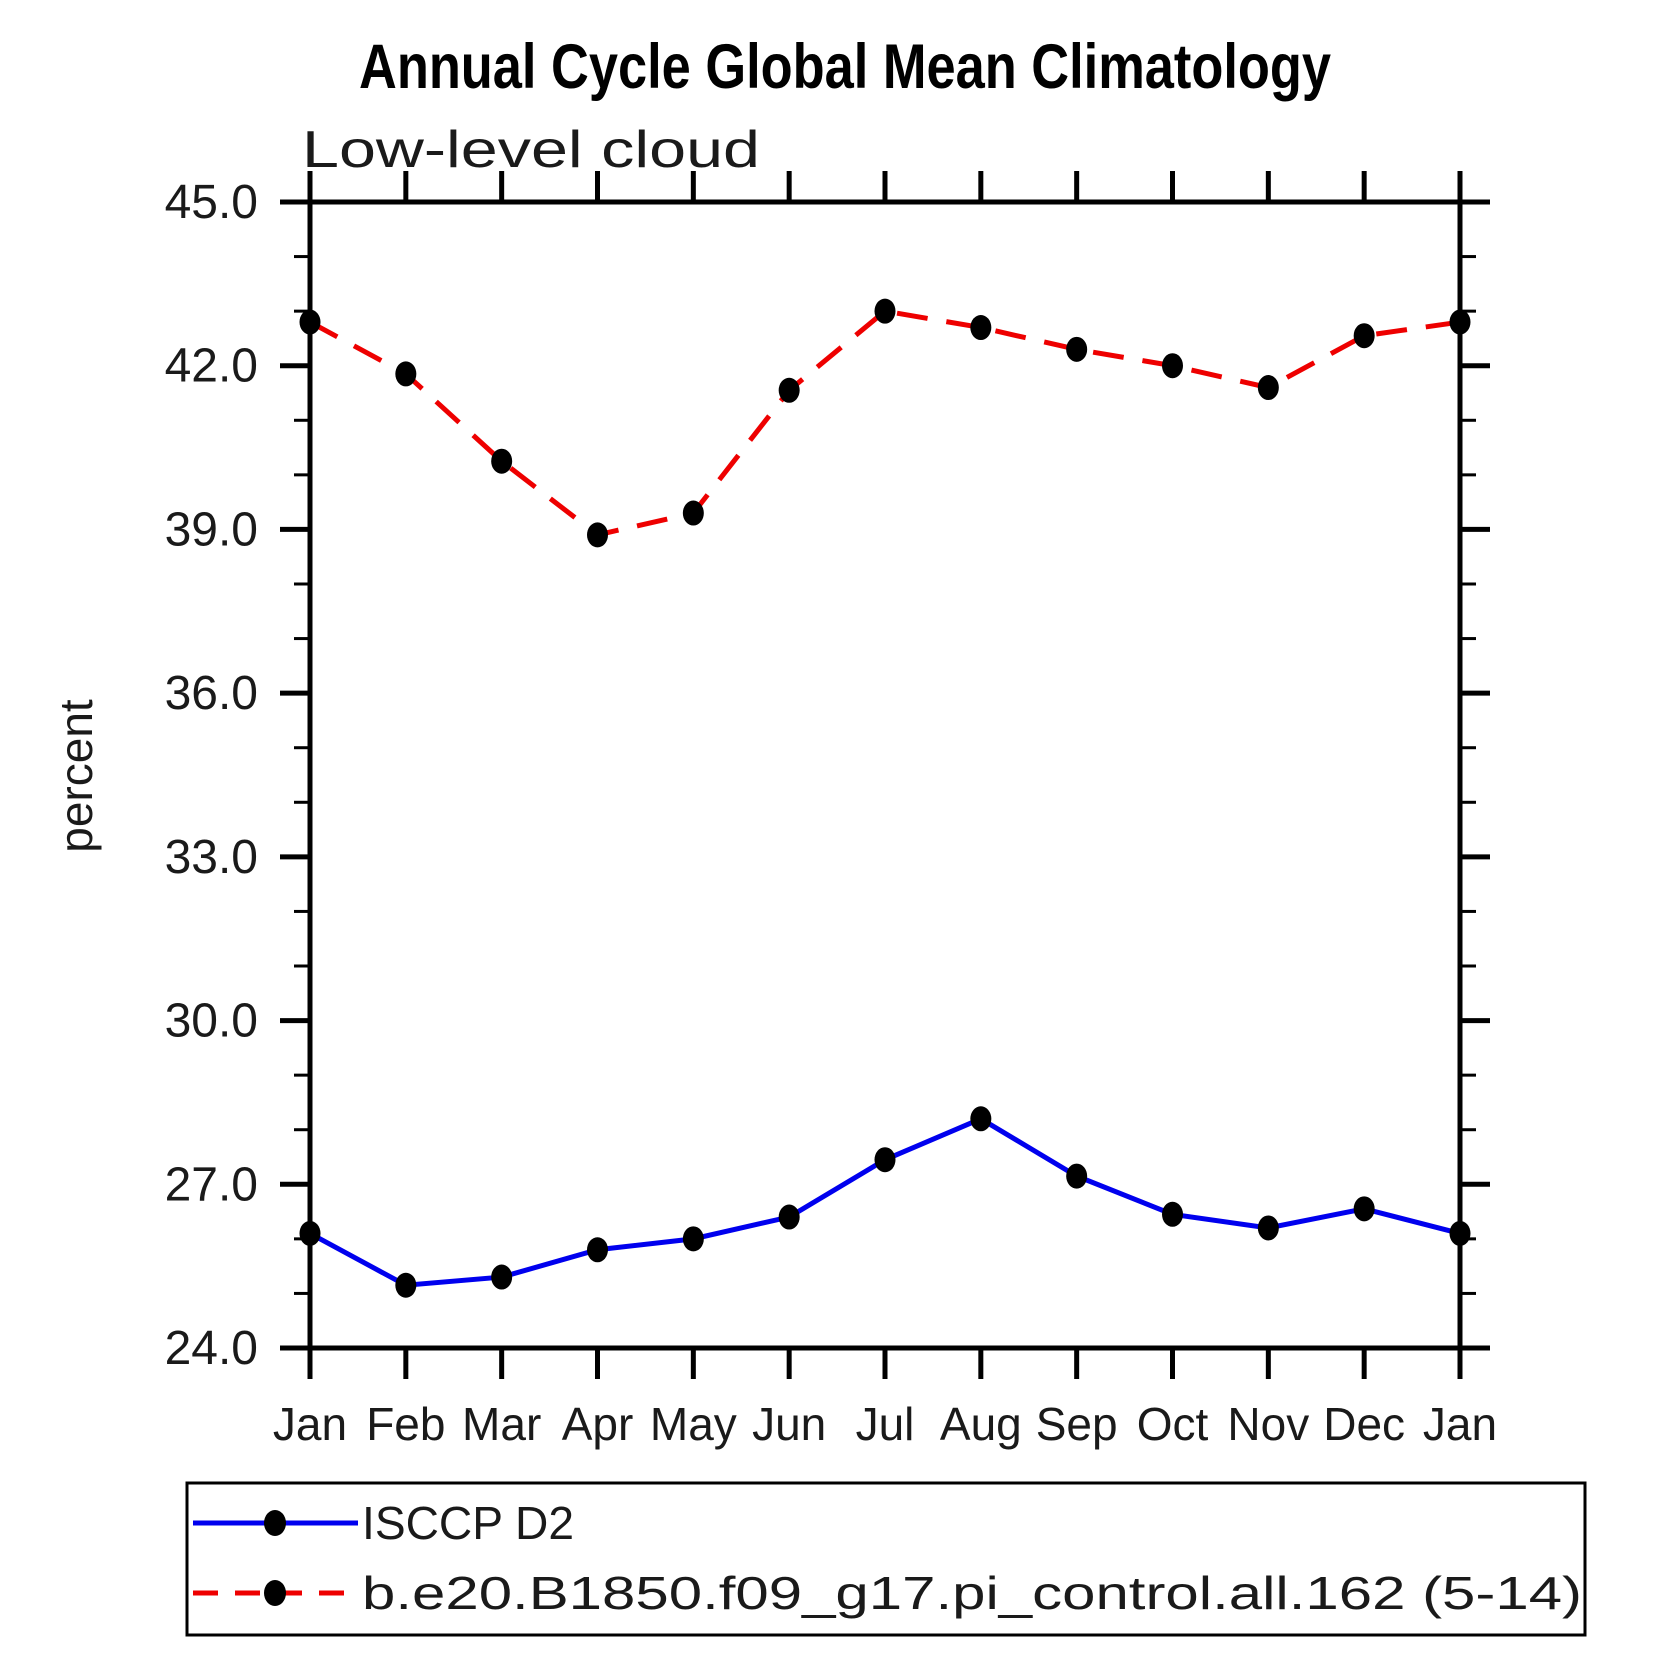  I want to click on x-tick-label: Jun, so click(789, 1424).